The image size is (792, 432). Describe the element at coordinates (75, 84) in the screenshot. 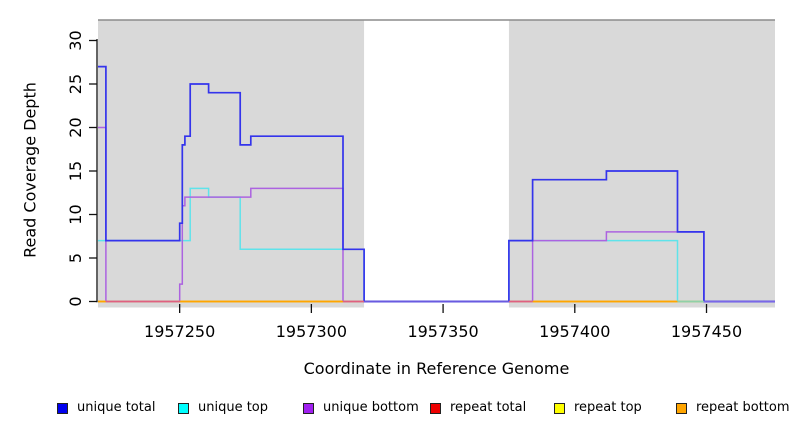

I see `y-tick-label: 25` at that location.